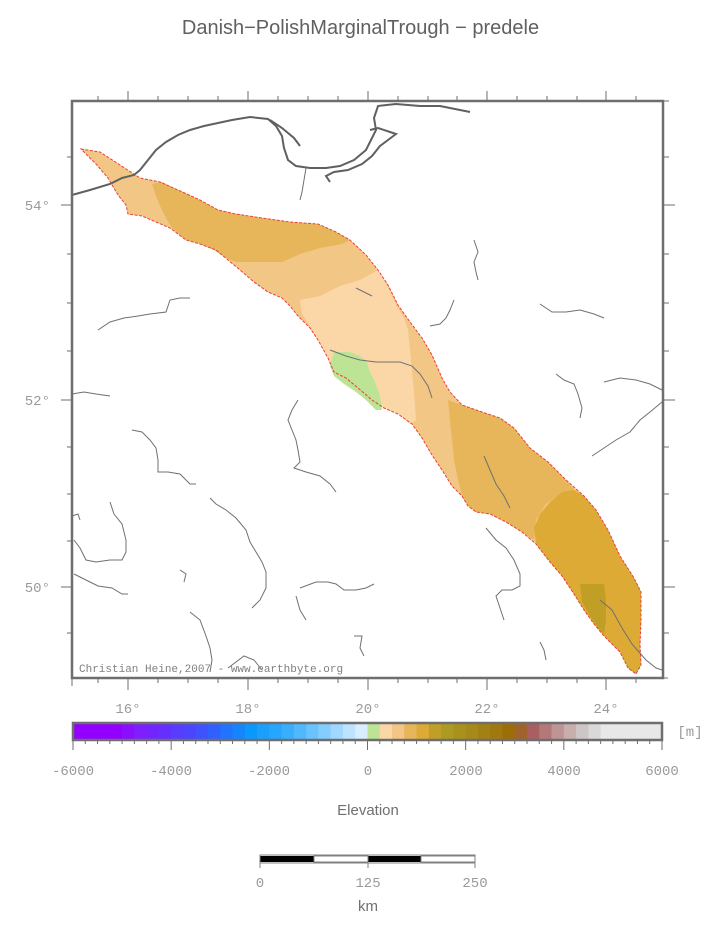 The width and height of the screenshot is (721, 932). Describe the element at coordinates (367, 745) in the screenshot. I see `colorbar-ticks` at that location.